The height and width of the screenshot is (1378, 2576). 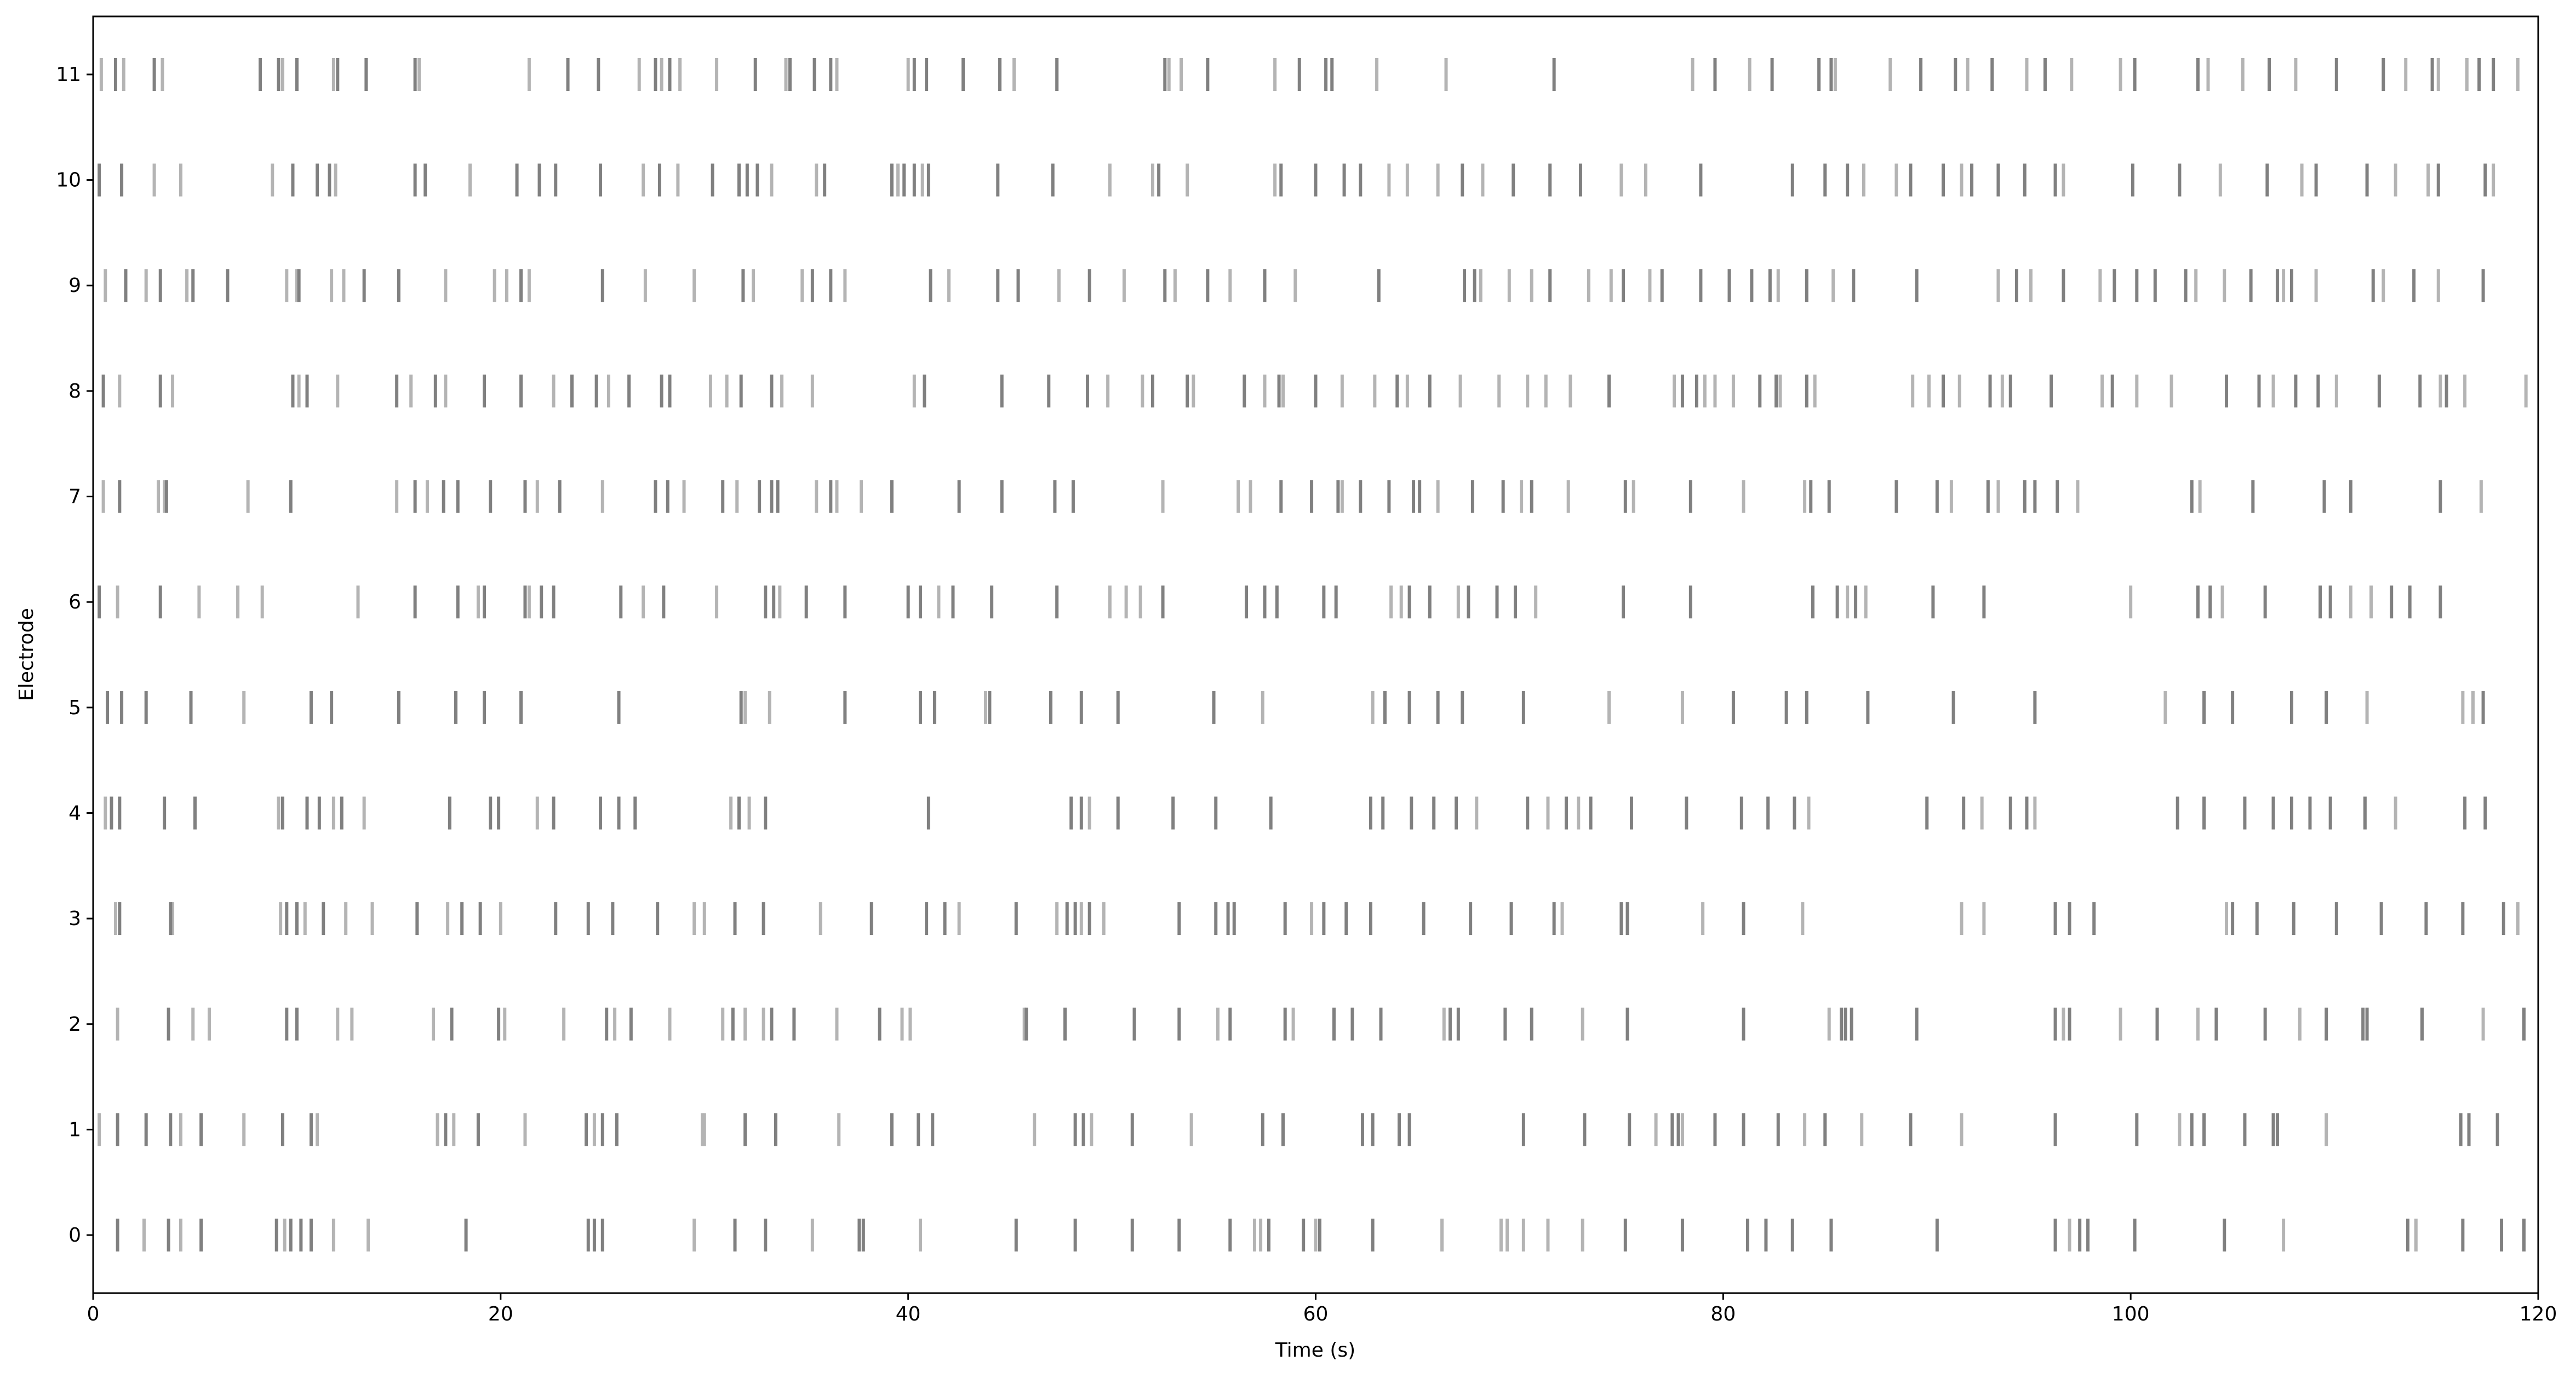 I want to click on y-axis-ticks: 0 1 2 3 4 5 6 7 8 9 10 11, so click(x=74, y=655).